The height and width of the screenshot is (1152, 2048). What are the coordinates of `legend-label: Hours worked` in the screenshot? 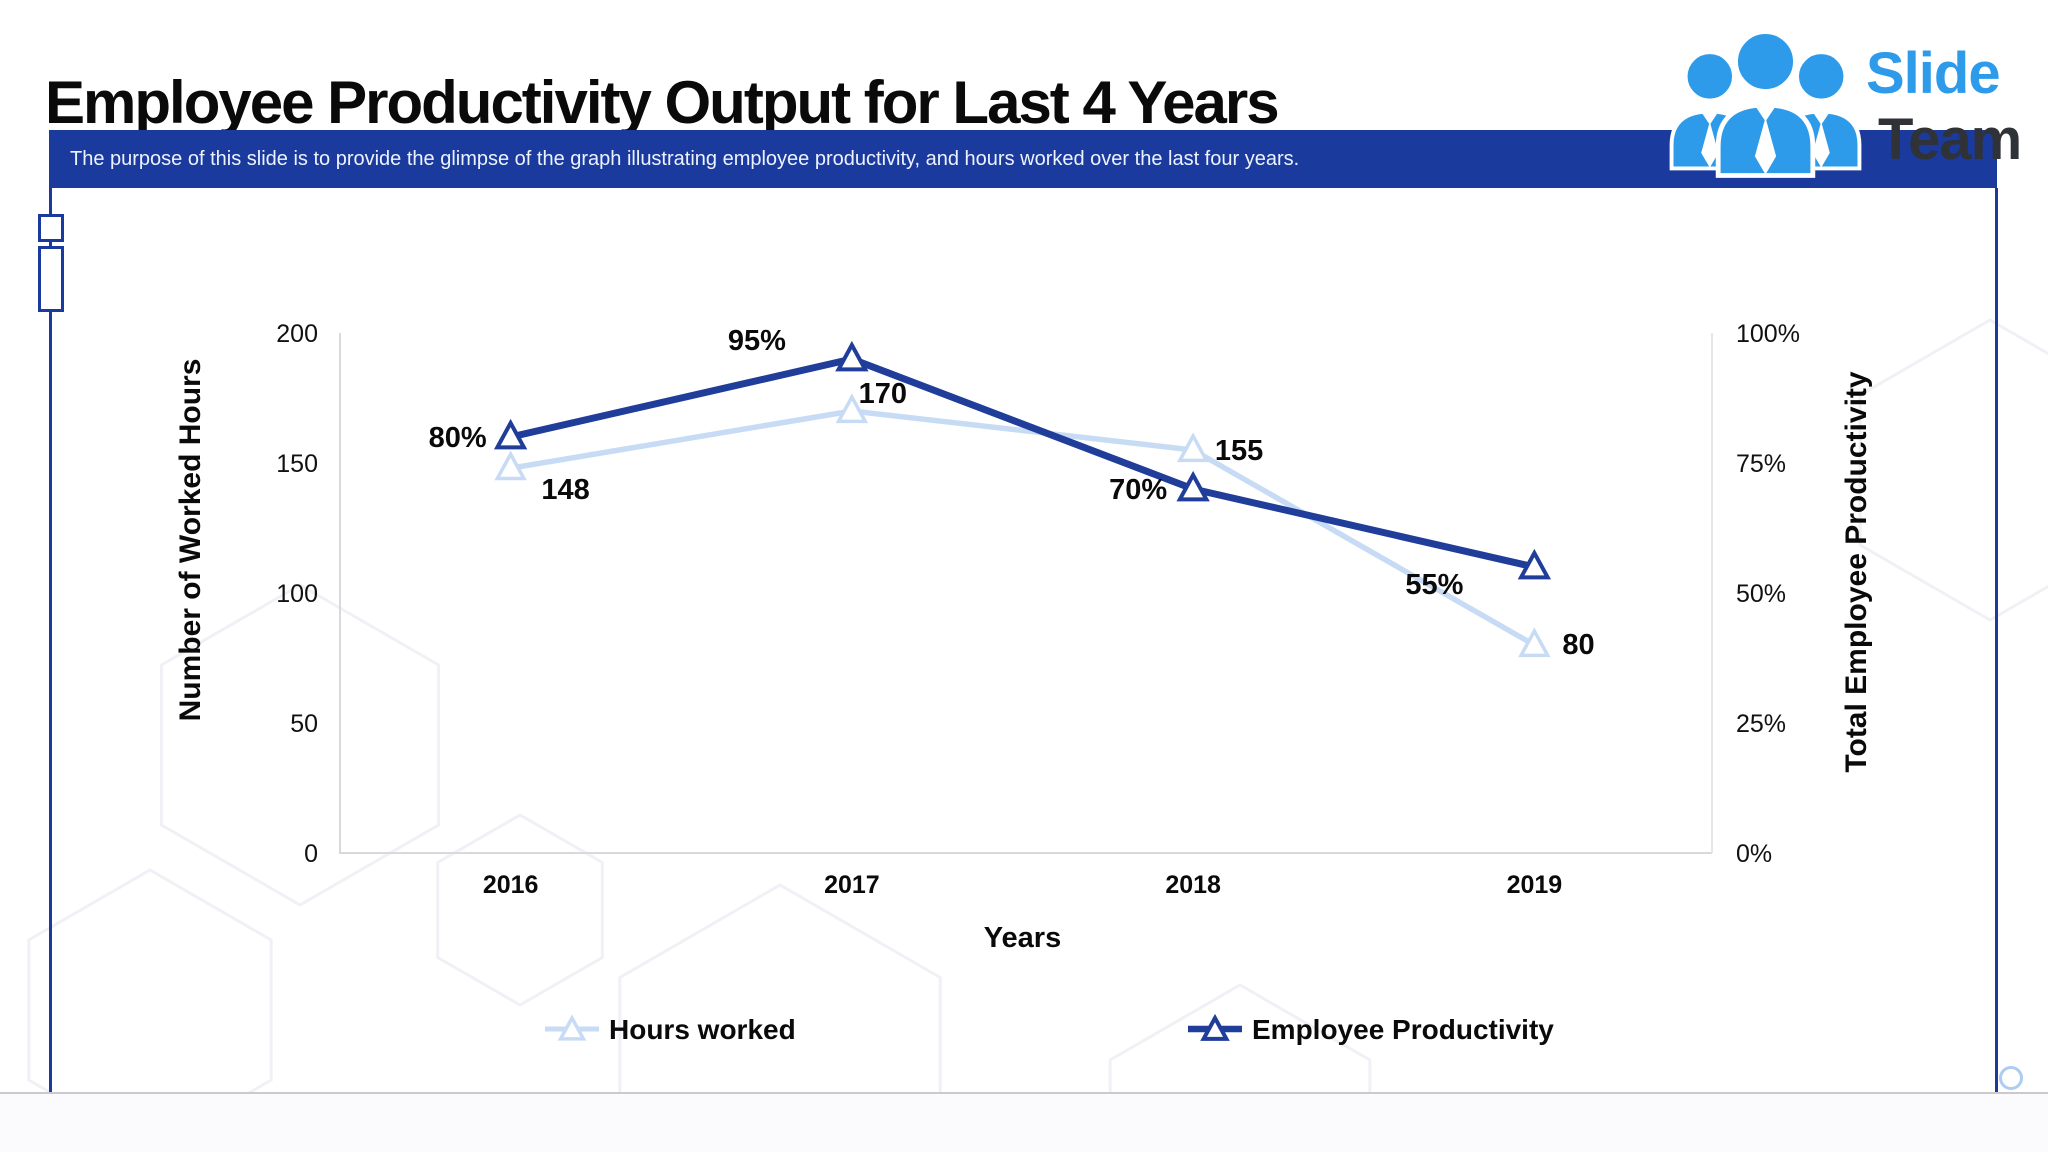 It's located at (702, 1029).